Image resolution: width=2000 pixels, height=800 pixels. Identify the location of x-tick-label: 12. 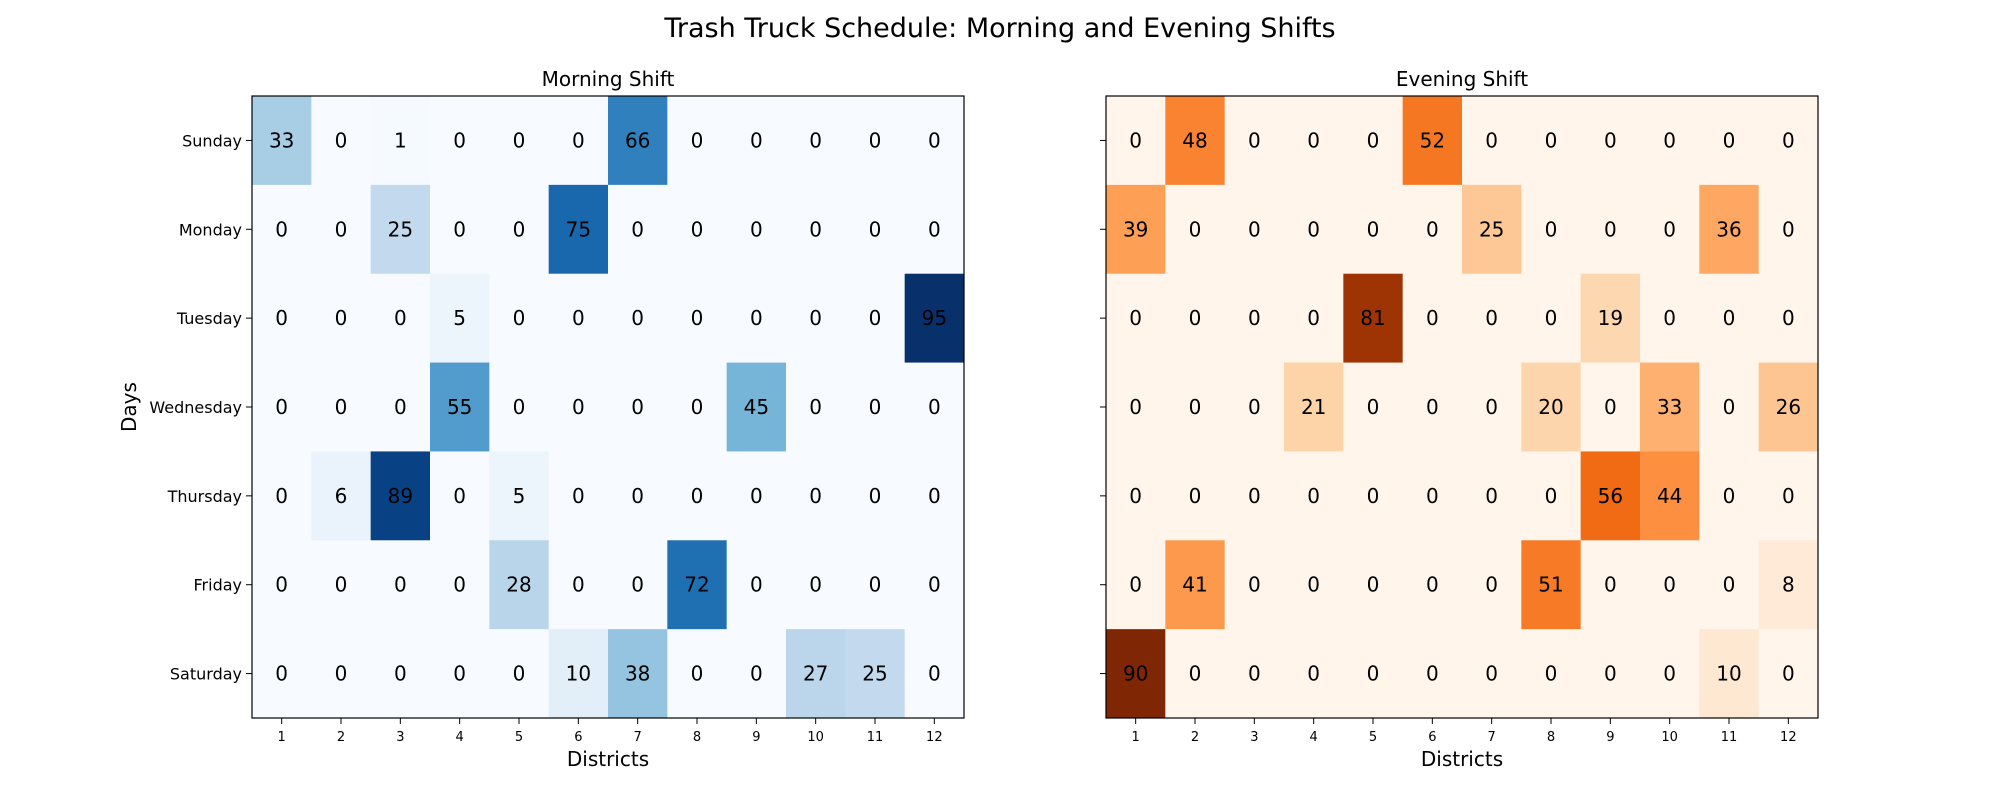
(1788, 737).